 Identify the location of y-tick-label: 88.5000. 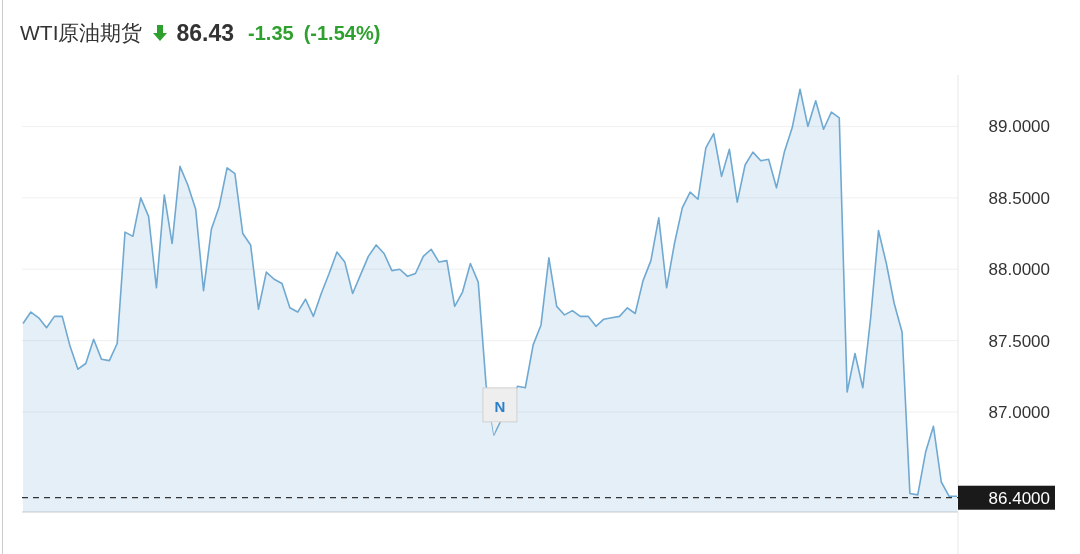
(1019, 198).